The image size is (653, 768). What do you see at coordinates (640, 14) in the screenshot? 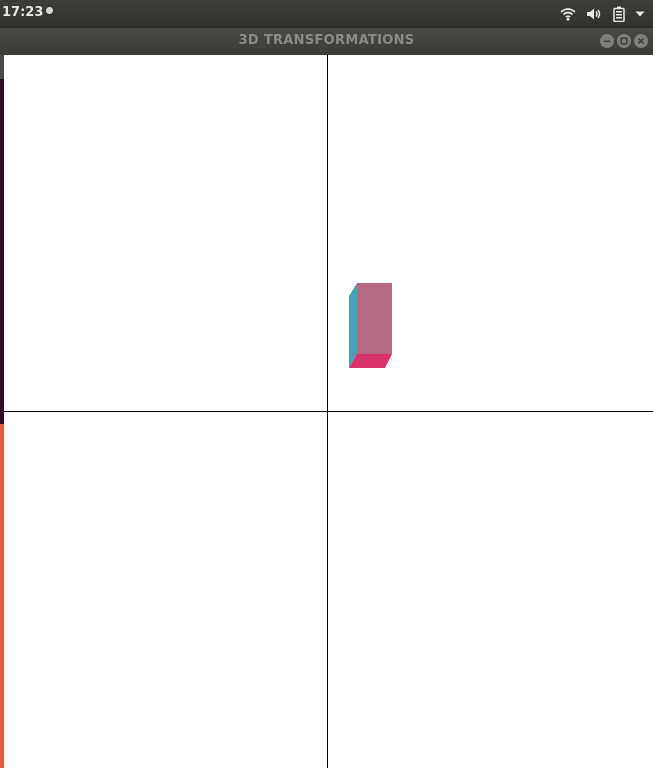
I see `system-menu-chevron-icon` at bounding box center [640, 14].